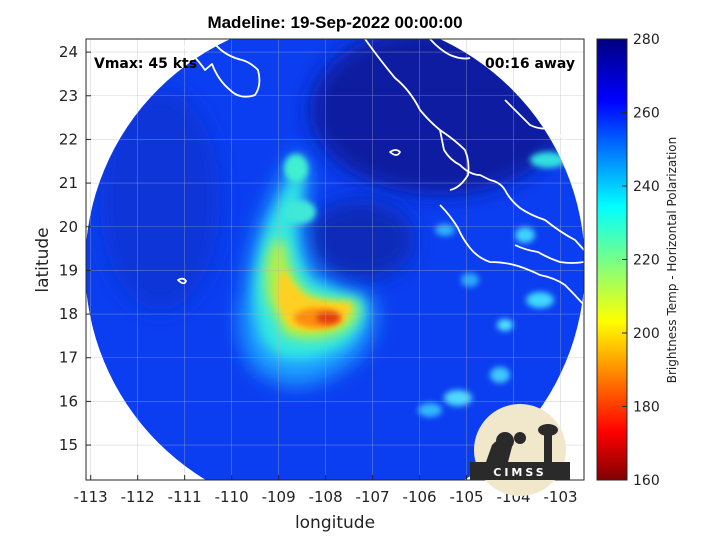 The width and height of the screenshot is (720, 540). I want to click on y-tick-label: 17, so click(68, 358).